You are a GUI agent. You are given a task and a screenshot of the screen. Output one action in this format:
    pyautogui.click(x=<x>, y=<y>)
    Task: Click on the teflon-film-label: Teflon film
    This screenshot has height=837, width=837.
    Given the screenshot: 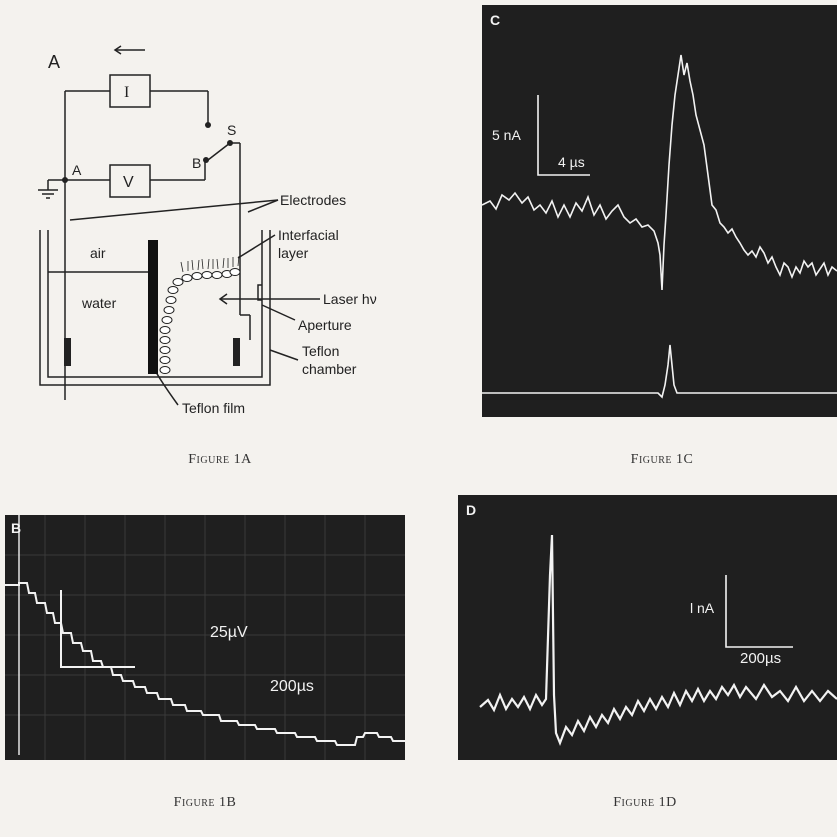 What is the action you would take?
    pyautogui.click(x=213, y=408)
    